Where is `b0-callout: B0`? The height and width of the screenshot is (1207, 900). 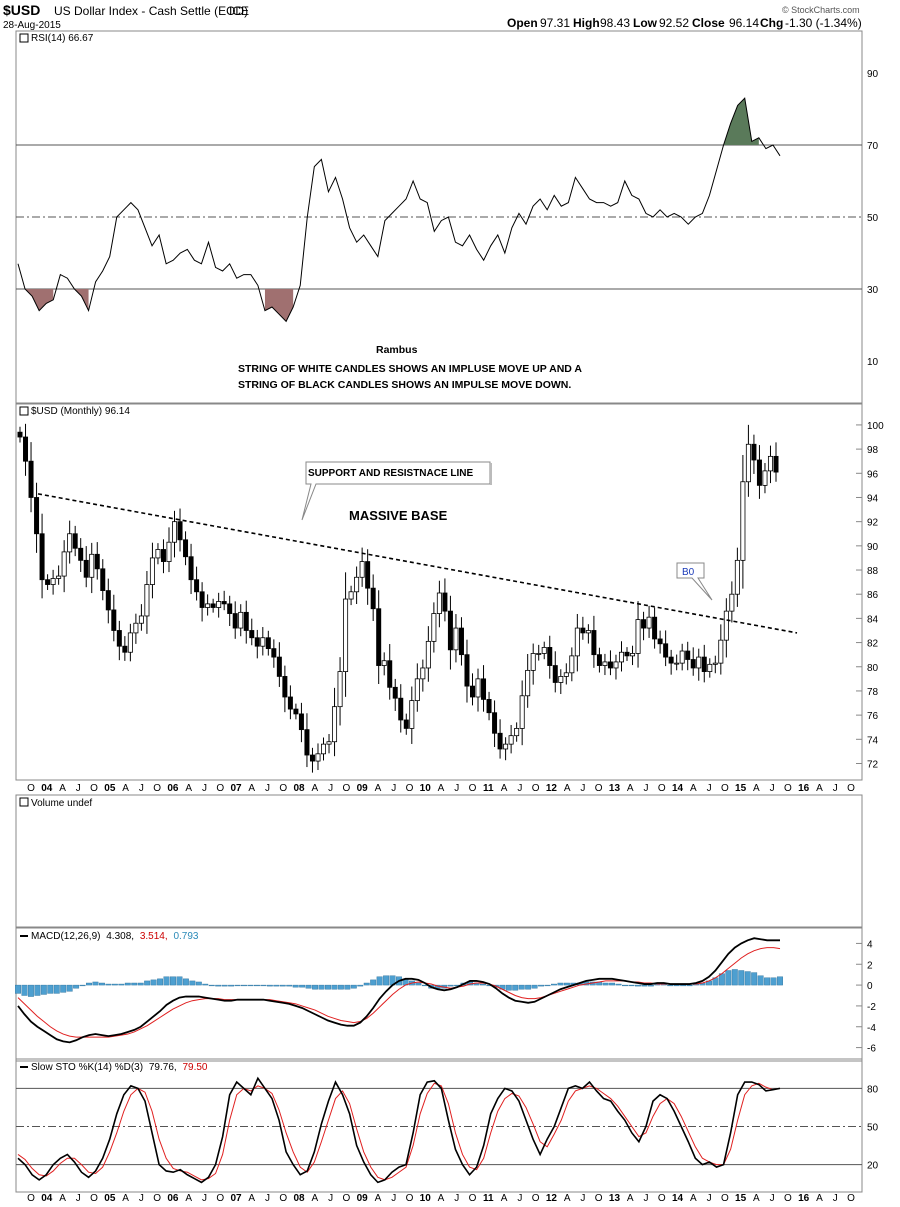
b0-callout: B0 is located at coordinates (694, 581).